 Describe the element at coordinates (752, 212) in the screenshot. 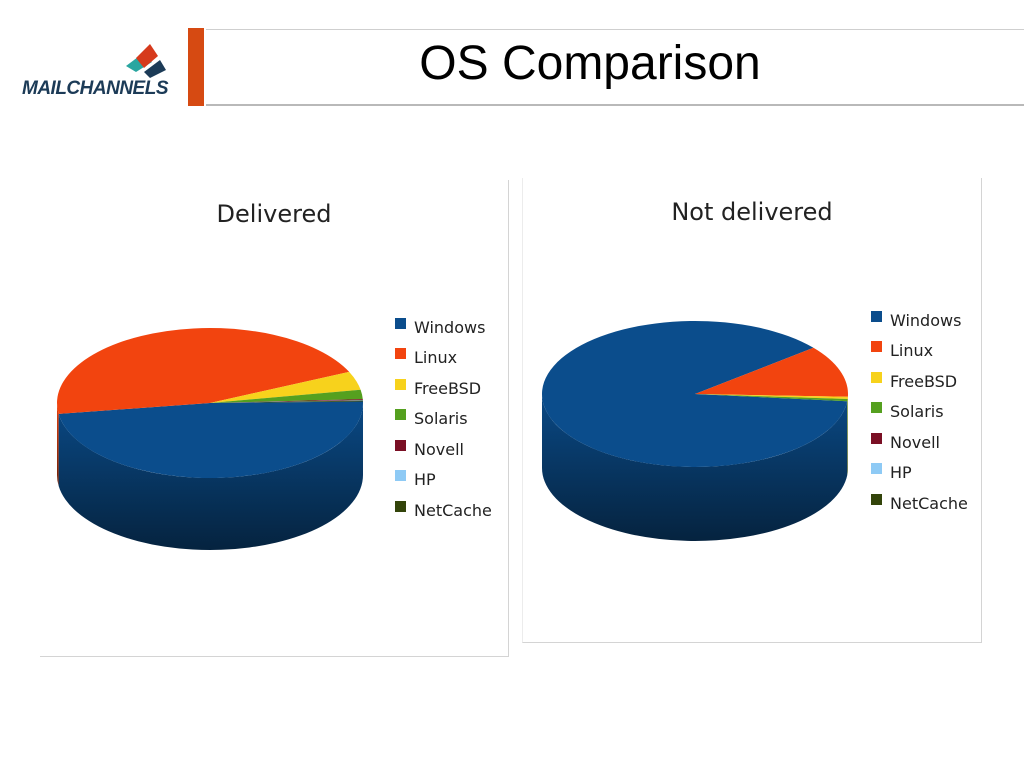

I see `not-delivered-chart-title: Not delivered` at that location.